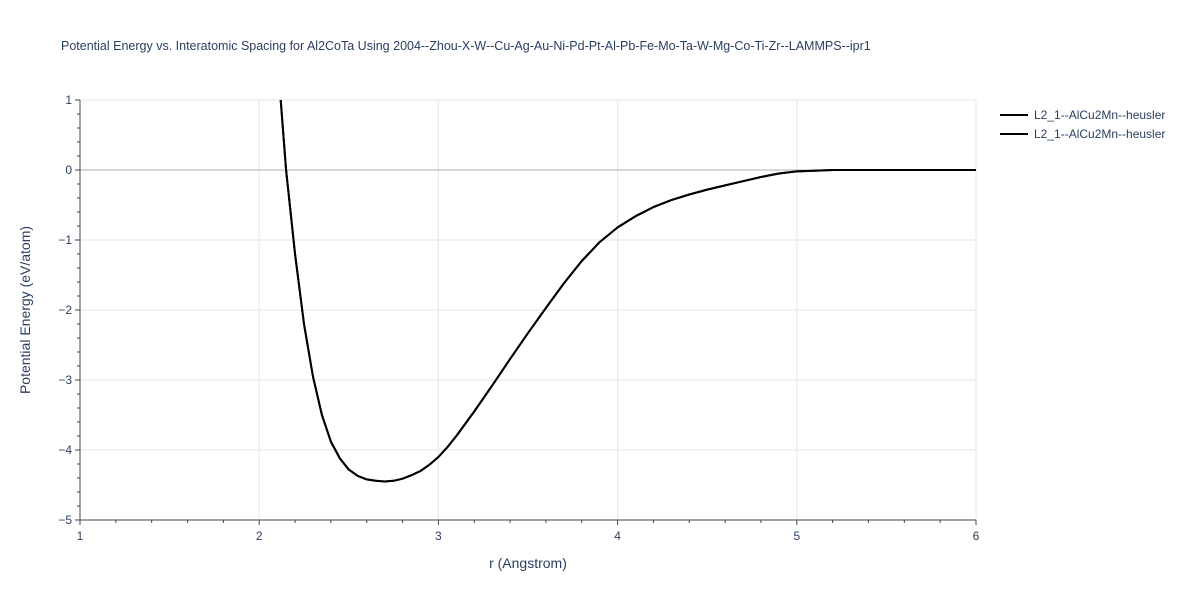 This screenshot has width=1200, height=600. Describe the element at coordinates (68, 170) in the screenshot. I see `y-tick-label: 0` at that location.